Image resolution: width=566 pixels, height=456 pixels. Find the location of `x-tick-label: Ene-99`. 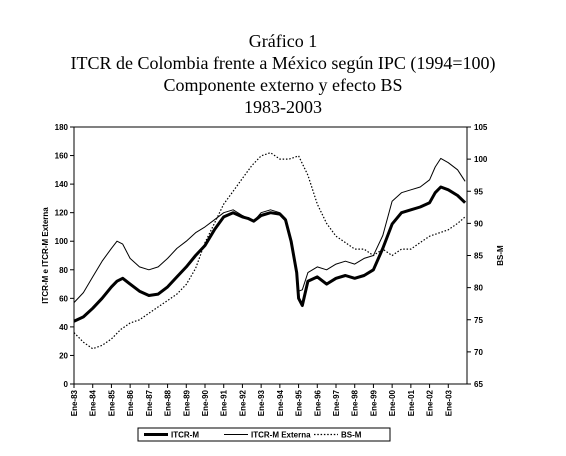

x-tick-label: Ene-99 is located at coordinates (373, 402).